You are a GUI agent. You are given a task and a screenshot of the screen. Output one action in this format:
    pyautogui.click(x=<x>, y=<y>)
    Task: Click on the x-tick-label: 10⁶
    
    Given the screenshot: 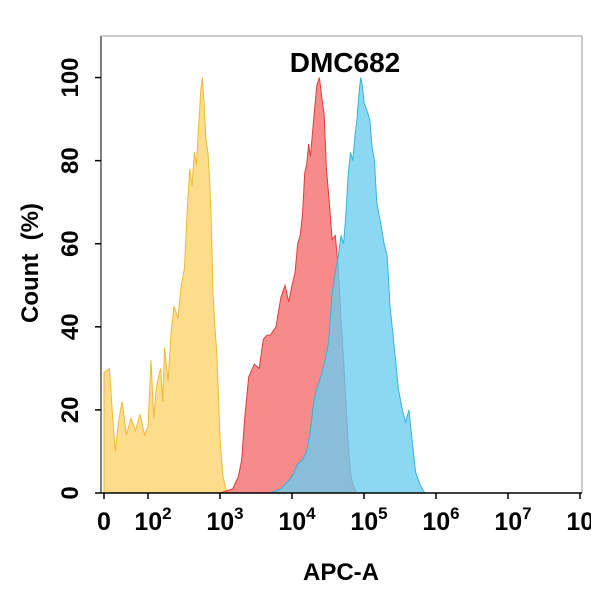 What is the action you would take?
    pyautogui.click(x=440, y=520)
    